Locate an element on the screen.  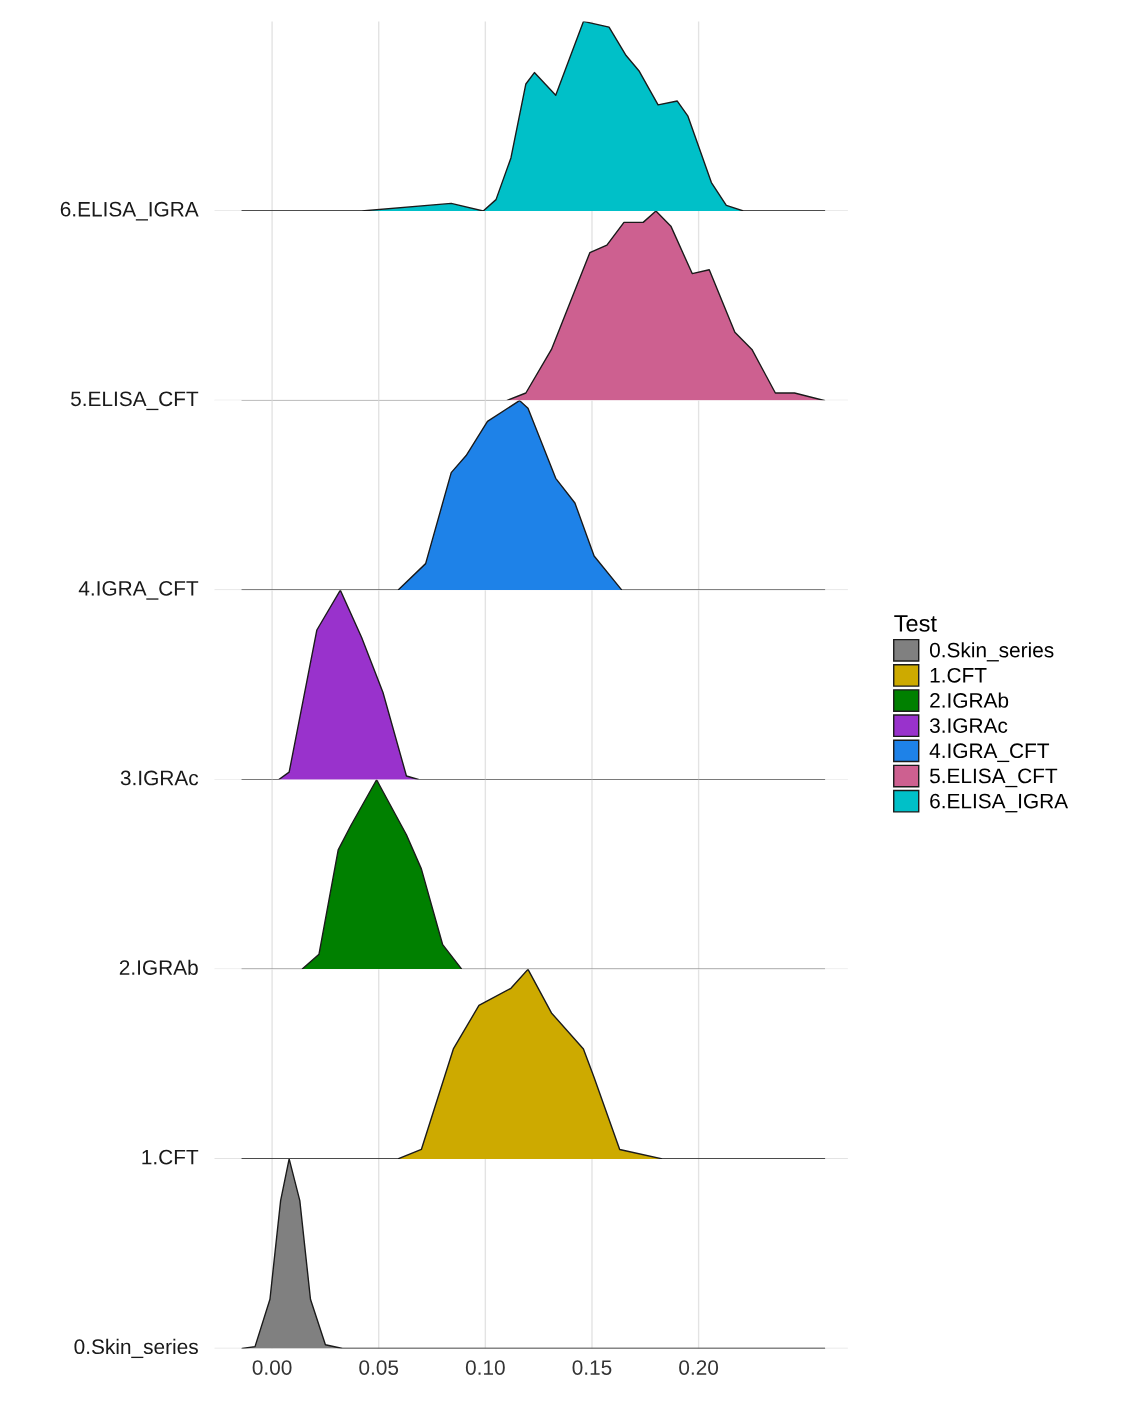
y-axis-title: 1.CFT is located at coordinates (170, 1157).